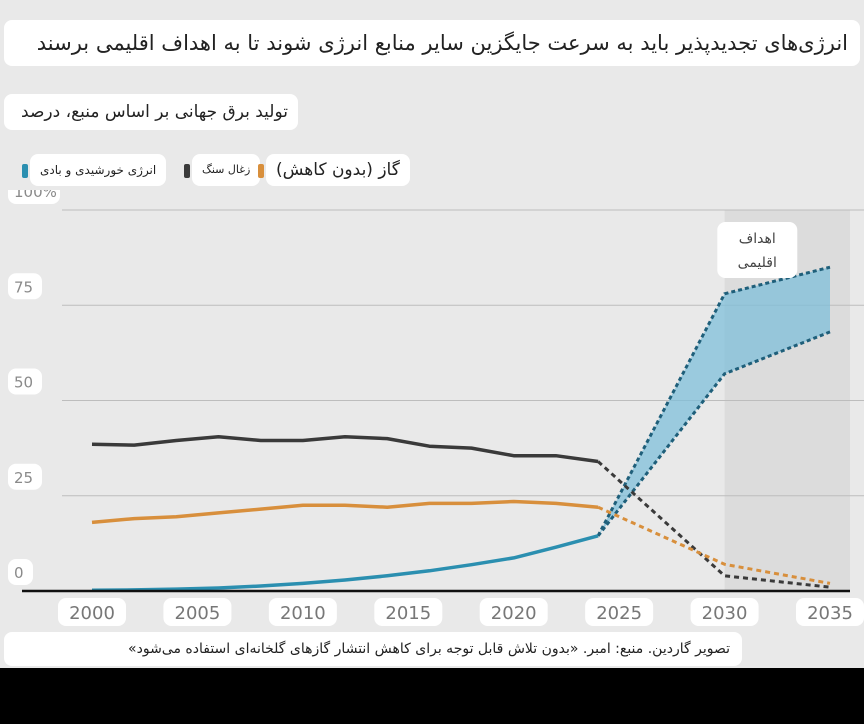  What do you see at coordinates (714, 545) in the screenshot?
I see `series-gas-projection-line` at bounding box center [714, 545].